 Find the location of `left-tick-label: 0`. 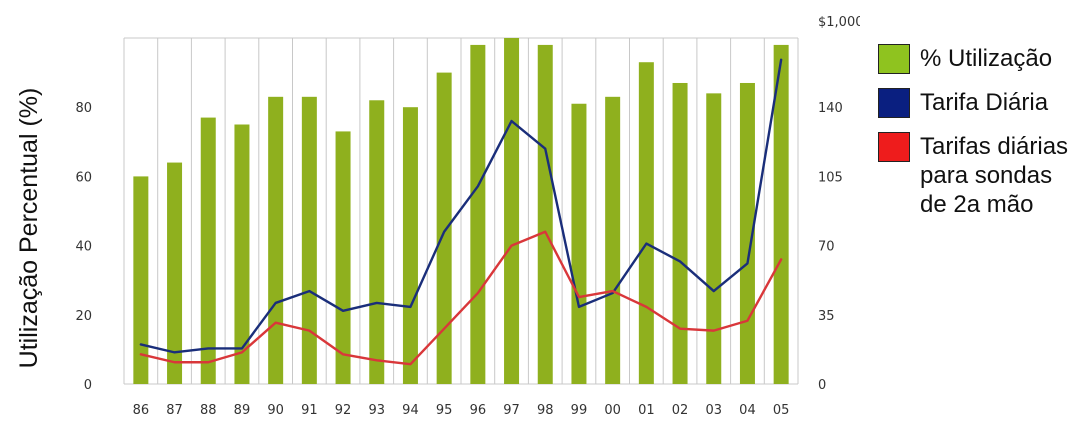

left-tick-label: 0 is located at coordinates (88, 385).